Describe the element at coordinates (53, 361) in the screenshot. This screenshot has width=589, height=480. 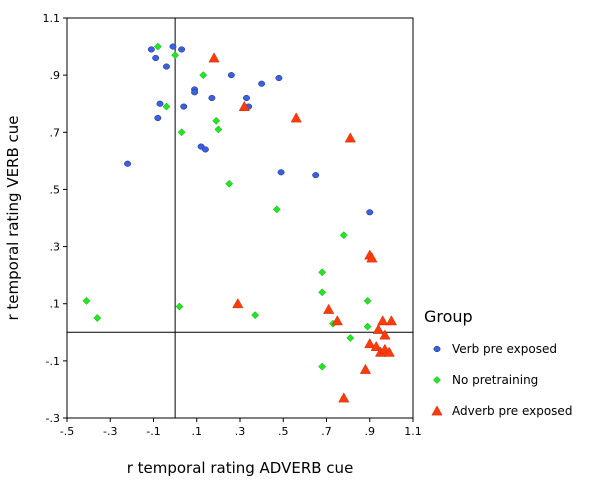
I see `y-tick-label: -.1` at that location.